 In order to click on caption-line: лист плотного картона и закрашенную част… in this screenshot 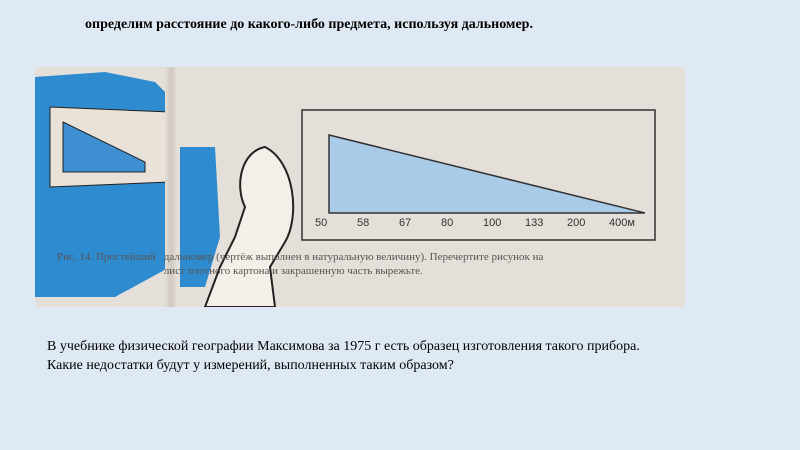, I will do `click(293, 271)`.